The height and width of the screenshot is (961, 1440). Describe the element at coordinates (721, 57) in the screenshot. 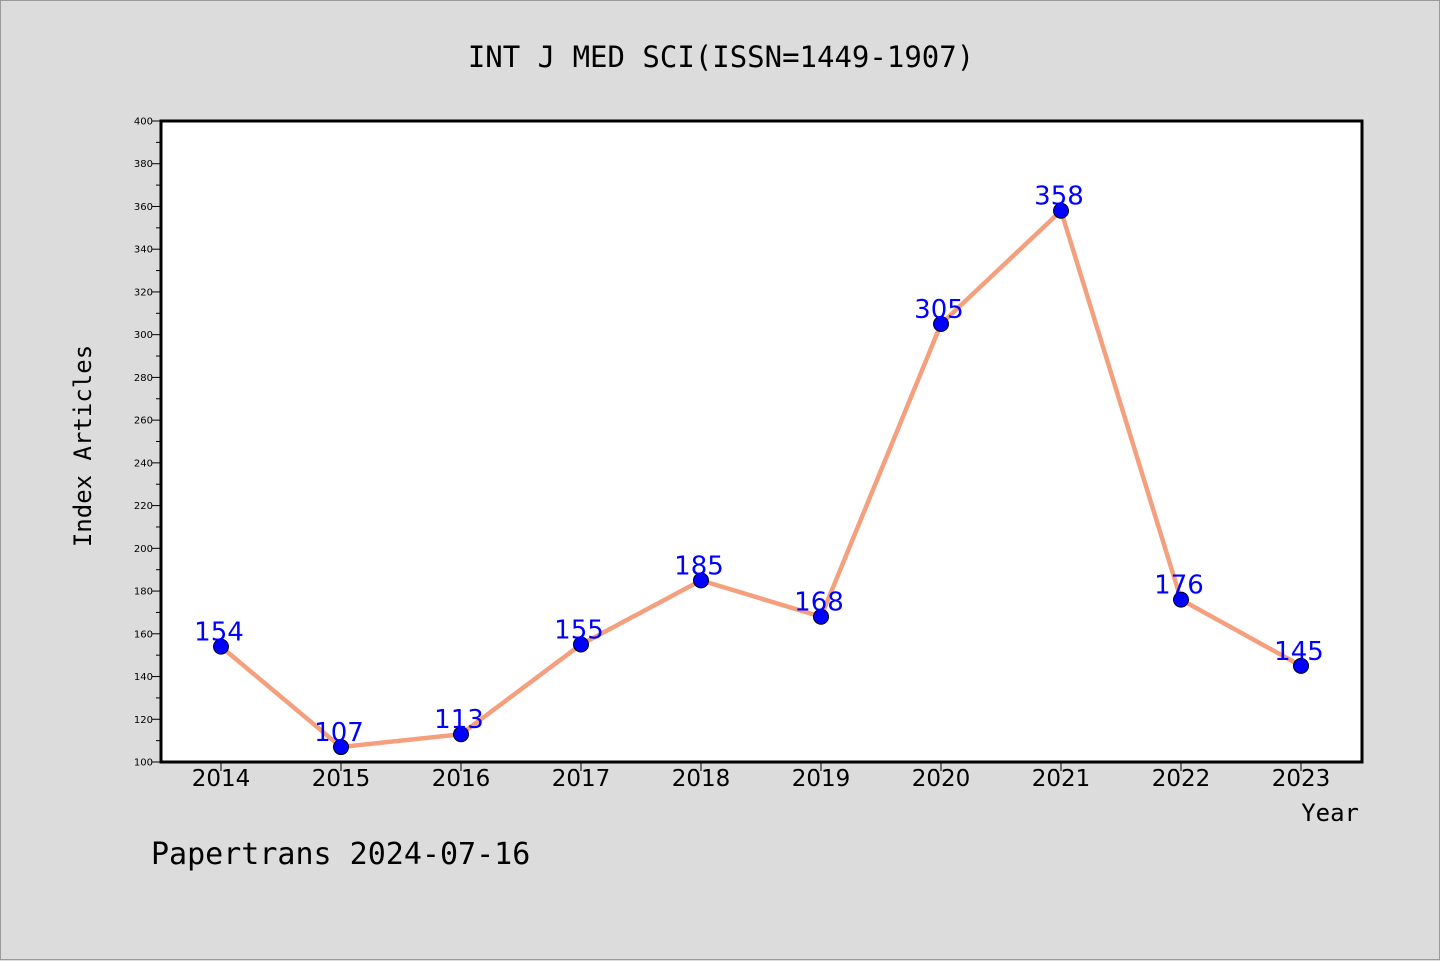

I see `chart-title: INT J MED SCI(ISSN=1449-1907)` at that location.